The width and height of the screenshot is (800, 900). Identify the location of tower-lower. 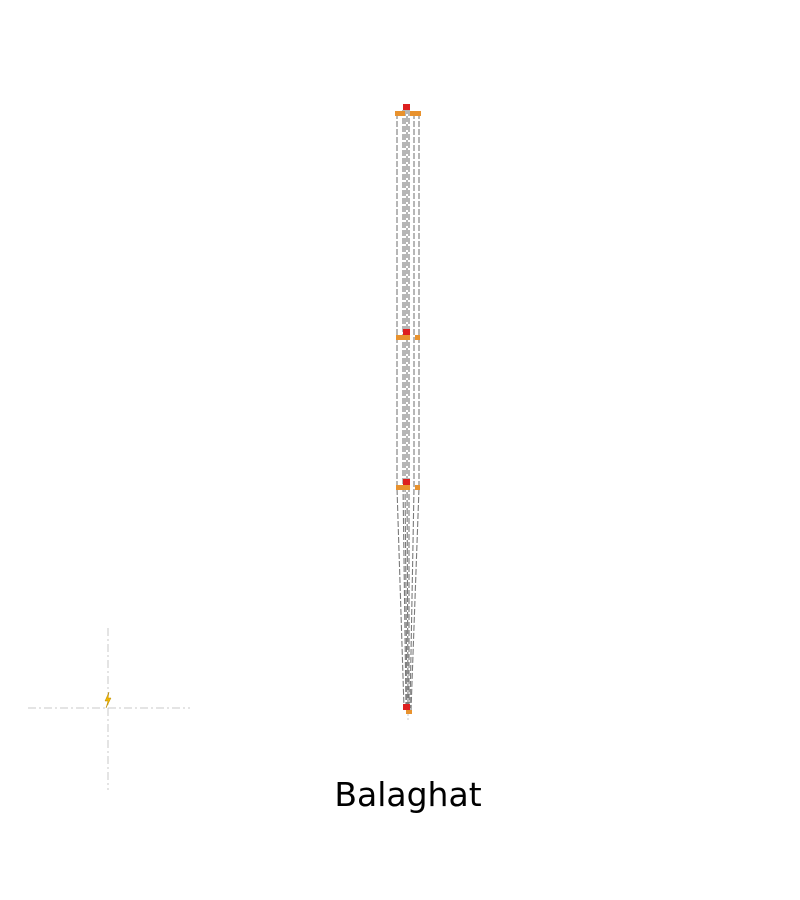
(408, 484).